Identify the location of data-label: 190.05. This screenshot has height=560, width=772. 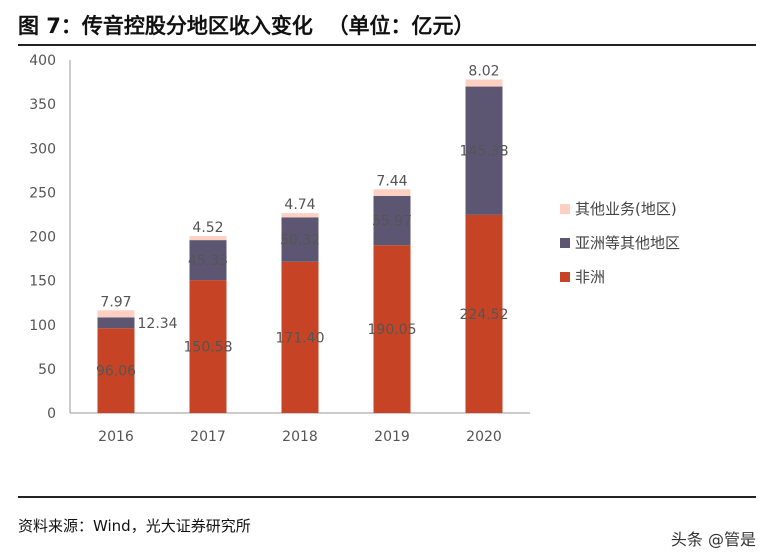
(392, 330).